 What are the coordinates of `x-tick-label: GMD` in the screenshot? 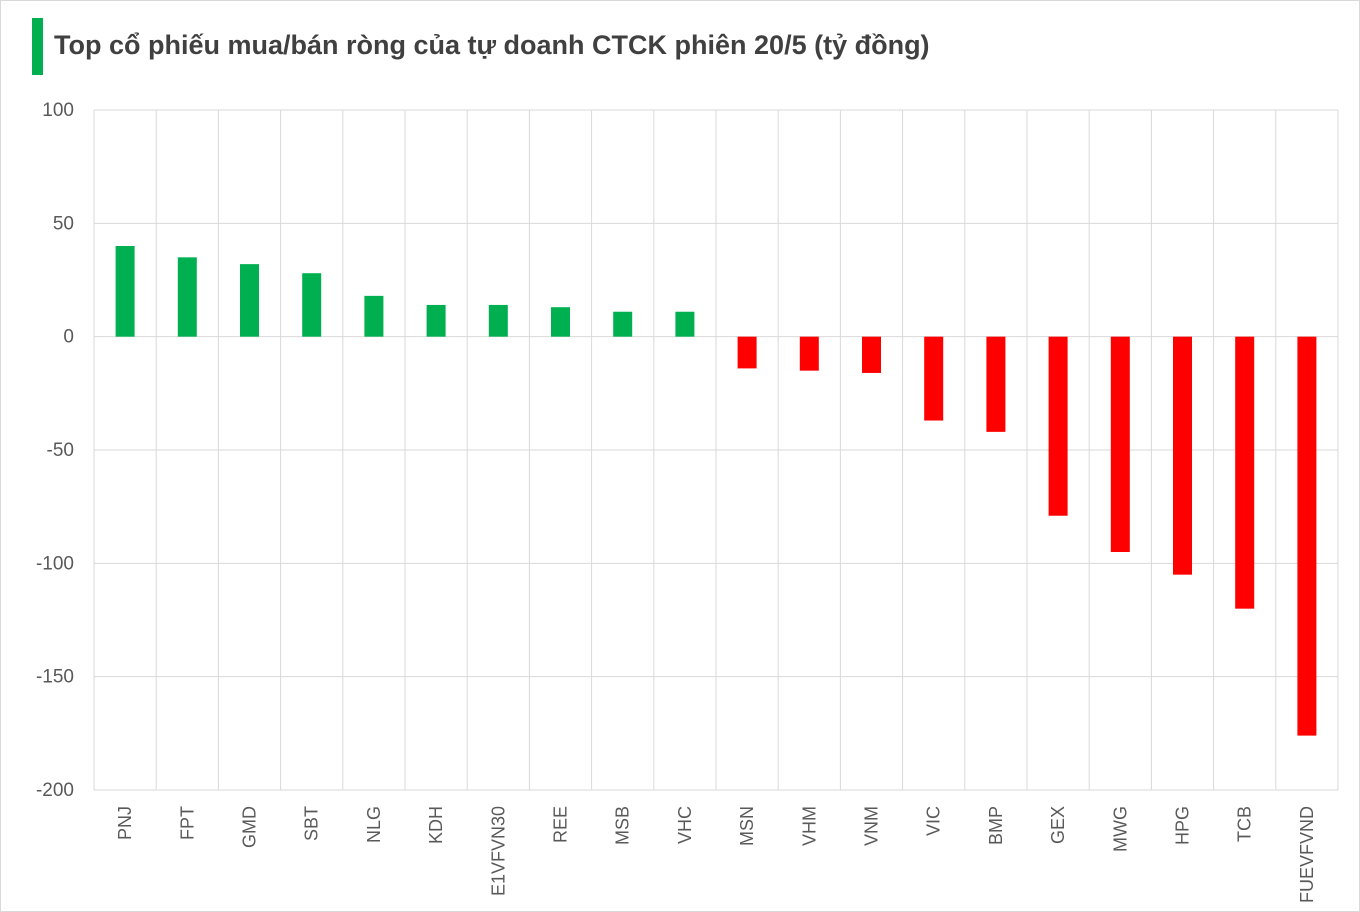 It's located at (250, 827).